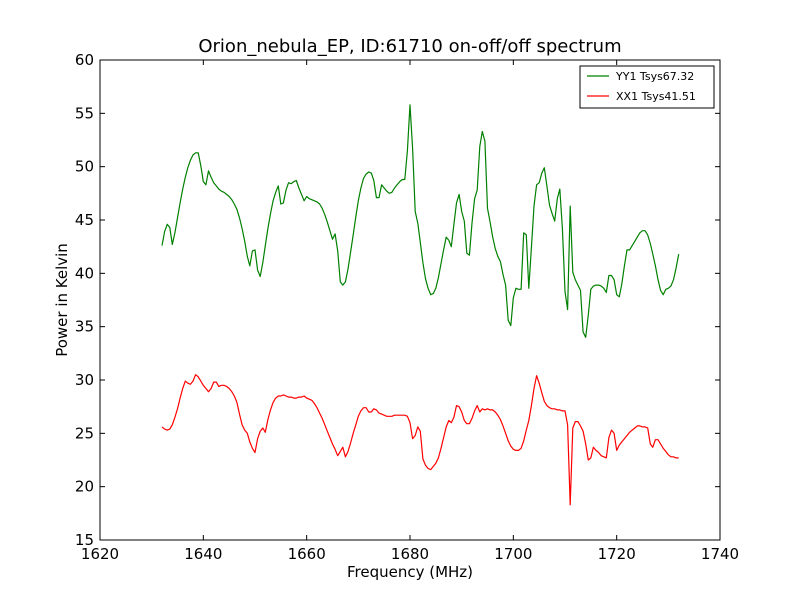 The width and height of the screenshot is (800, 600). Describe the element at coordinates (84, 273) in the screenshot. I see `y-tick-label: 40` at that location.